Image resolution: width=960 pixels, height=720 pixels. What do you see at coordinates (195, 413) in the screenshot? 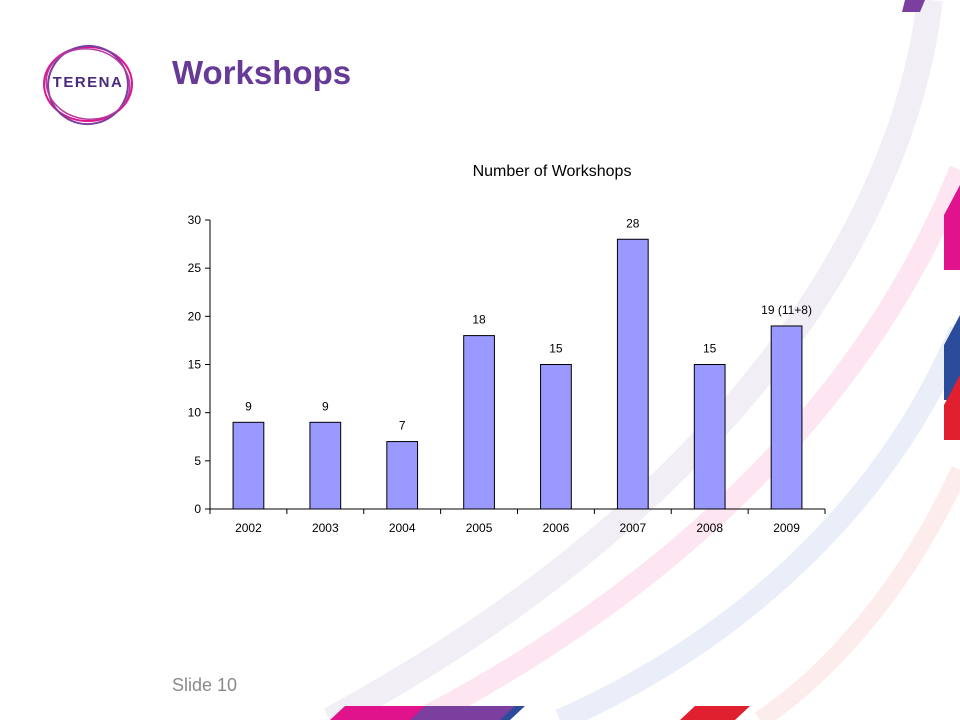
I see `y-tick-label: 10` at bounding box center [195, 413].